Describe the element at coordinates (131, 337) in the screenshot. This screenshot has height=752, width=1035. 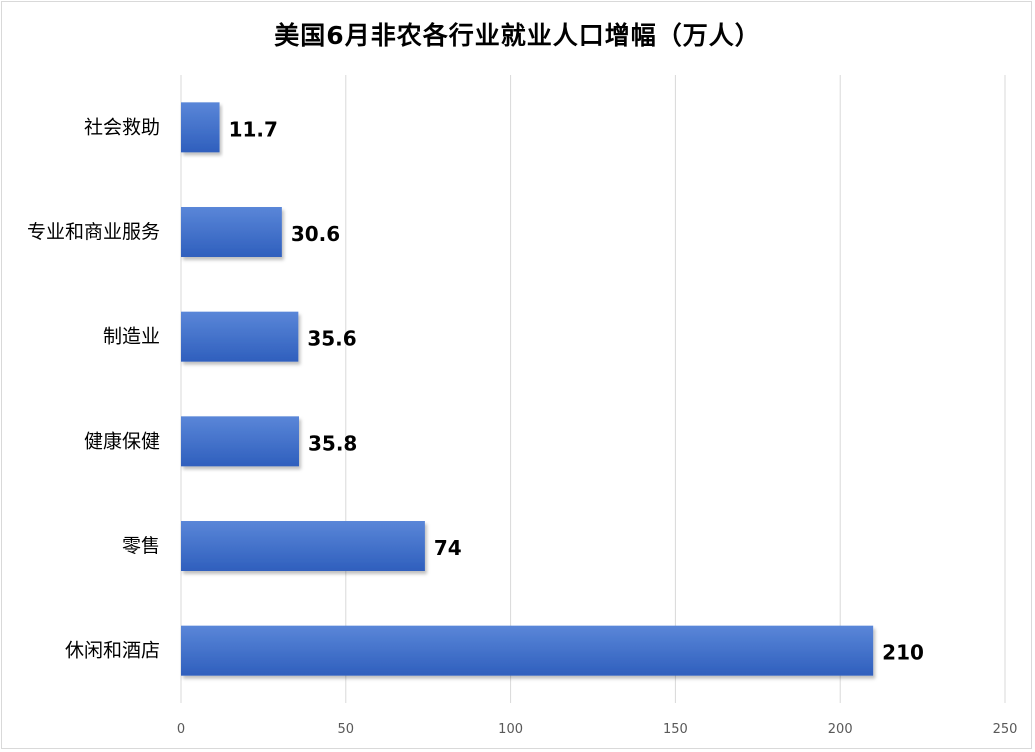
I see `category-label: 制造业` at that location.